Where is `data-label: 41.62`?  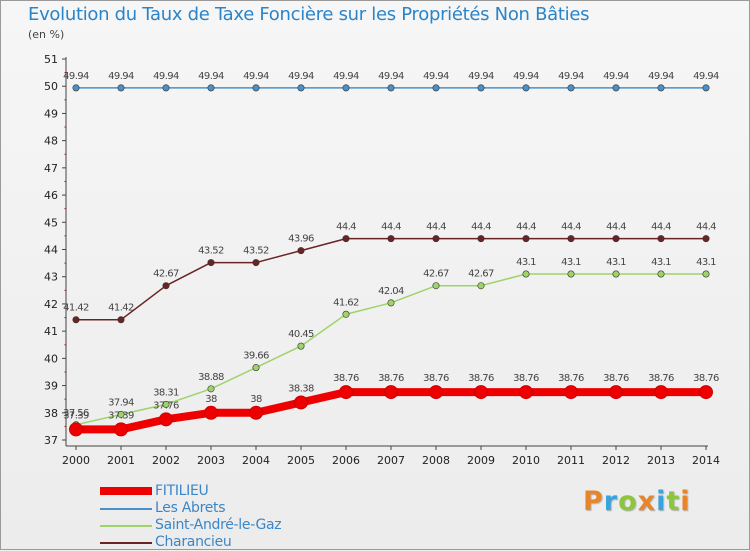
data-label: 41.62 is located at coordinates (346, 302).